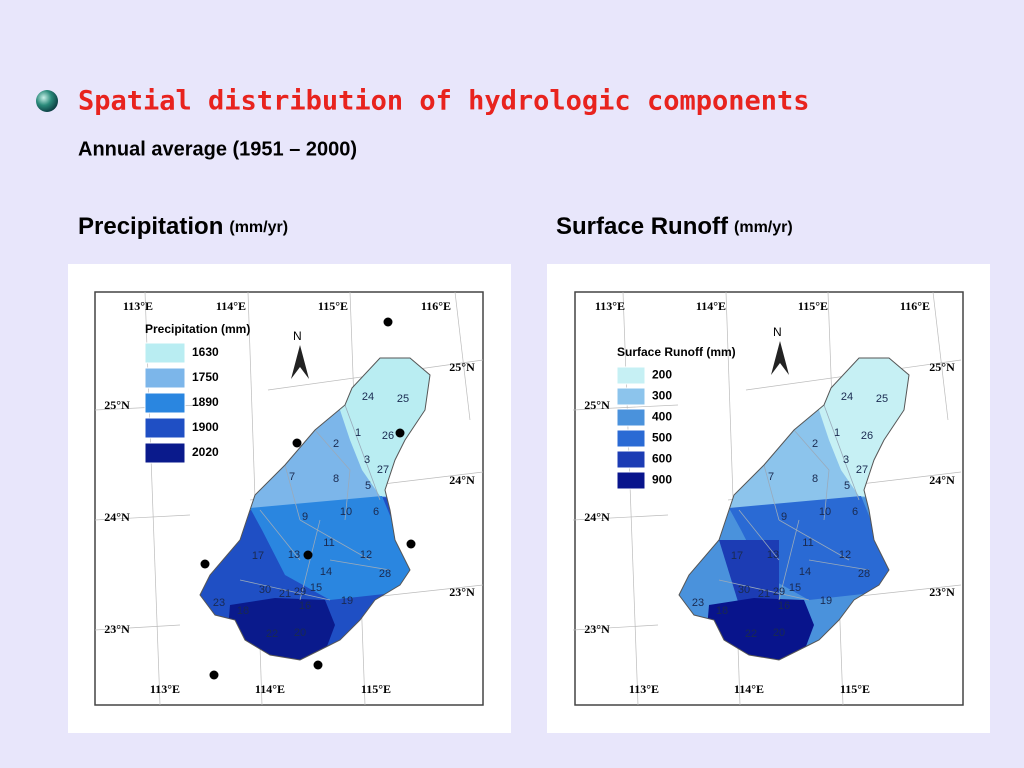  I want to click on legend-label: 1750, so click(205, 377).